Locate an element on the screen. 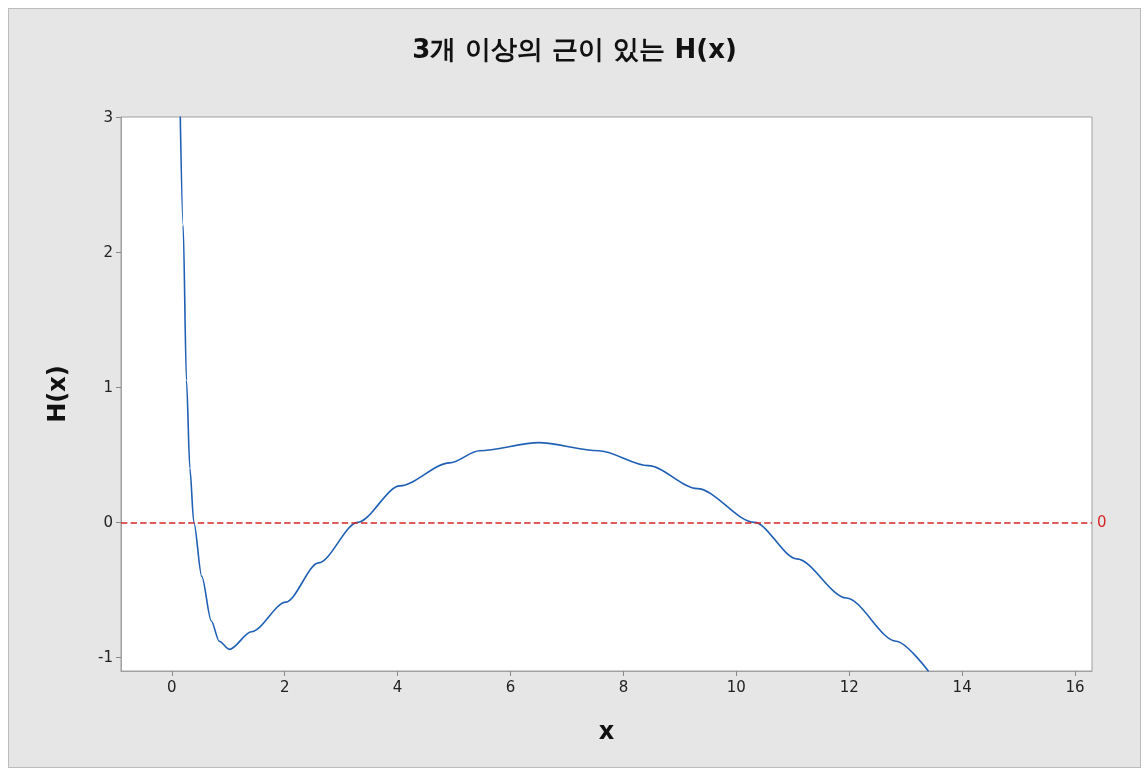  x-tick-label: 6 is located at coordinates (510, 686).